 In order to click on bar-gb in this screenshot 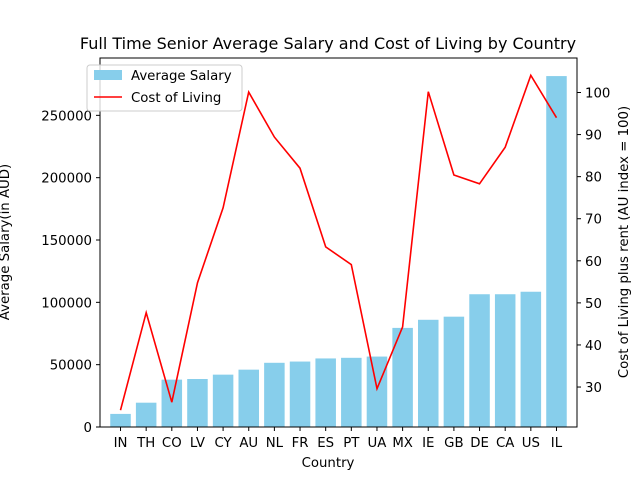, I will do `click(454, 371)`.